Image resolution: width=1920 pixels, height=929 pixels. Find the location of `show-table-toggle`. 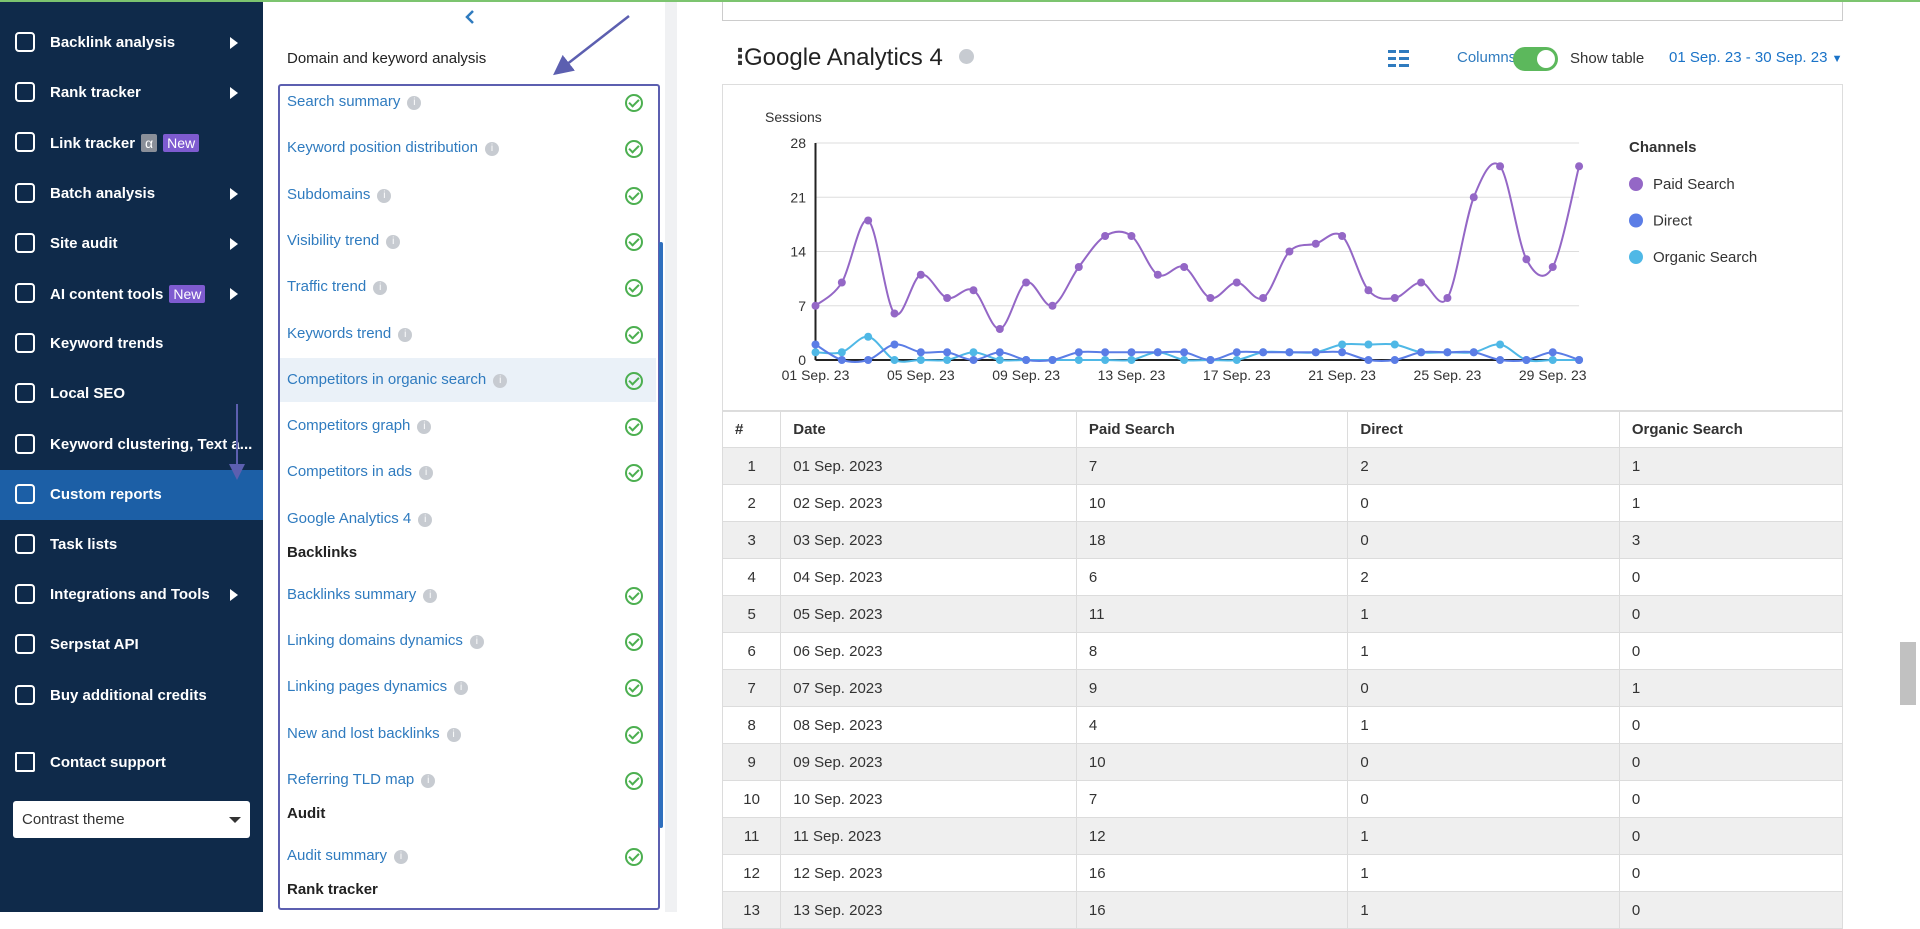

show-table-toggle is located at coordinates (1535, 59).